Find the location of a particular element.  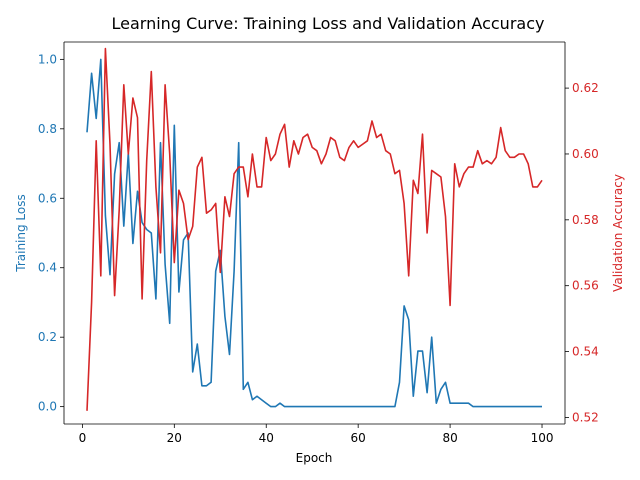

y-right-tick-label: 0.52 is located at coordinates (585, 417).